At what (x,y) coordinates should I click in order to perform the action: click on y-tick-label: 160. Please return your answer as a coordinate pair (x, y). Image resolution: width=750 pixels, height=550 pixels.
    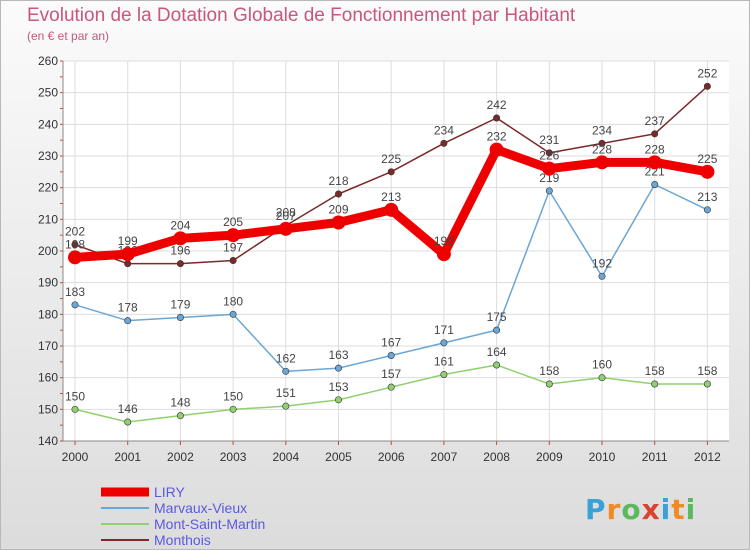
    Looking at the image, I should click on (48, 378).